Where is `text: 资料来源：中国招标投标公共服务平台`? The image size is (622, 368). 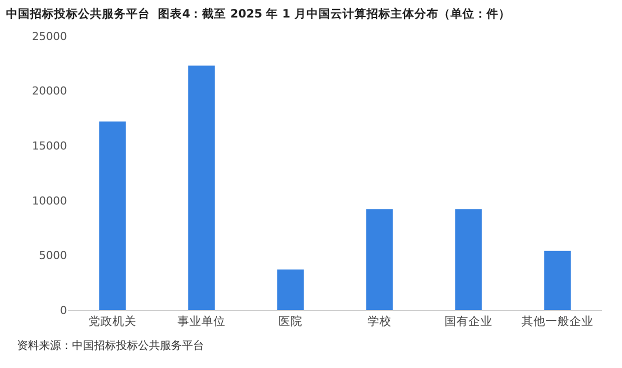 text: 资料来源：中国招标投标公共服务平台 is located at coordinates (110, 345).